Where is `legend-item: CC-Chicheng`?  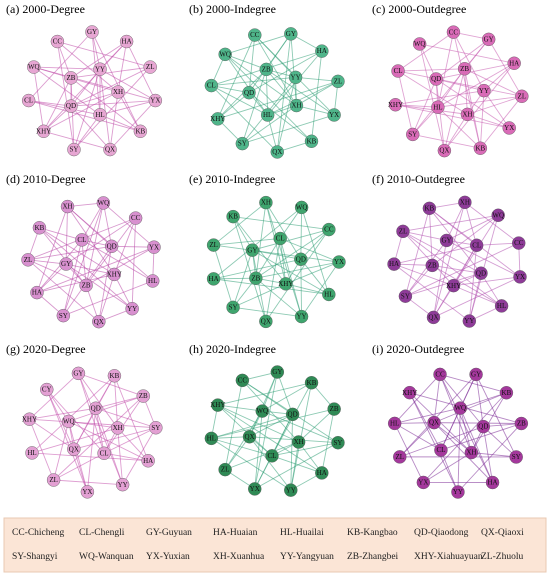
legend-item: CC-Chicheng is located at coordinates (38, 533).